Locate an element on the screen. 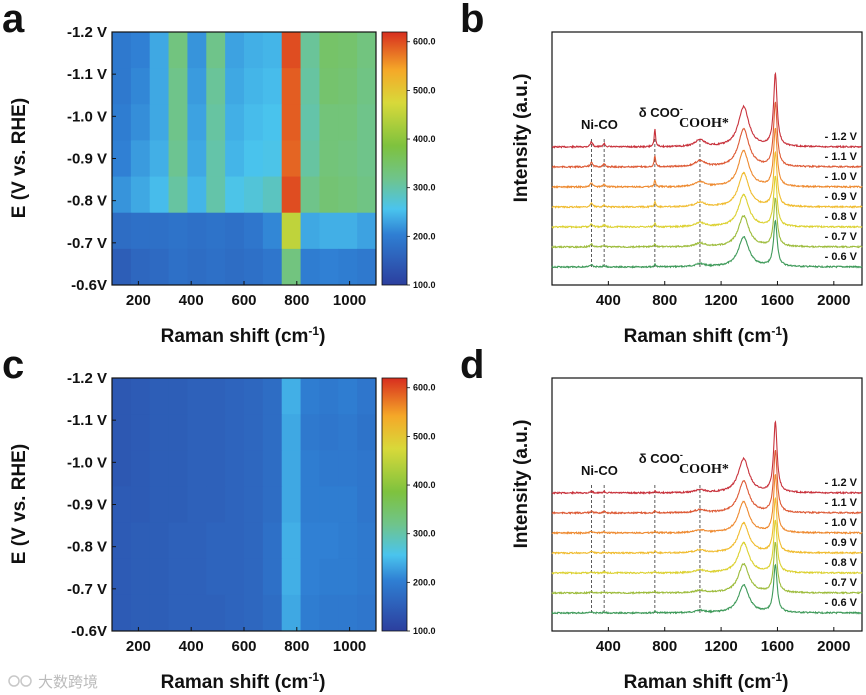 The height and width of the screenshot is (695, 866). colorbar-tick-label: 500.0 is located at coordinates (424, 436).